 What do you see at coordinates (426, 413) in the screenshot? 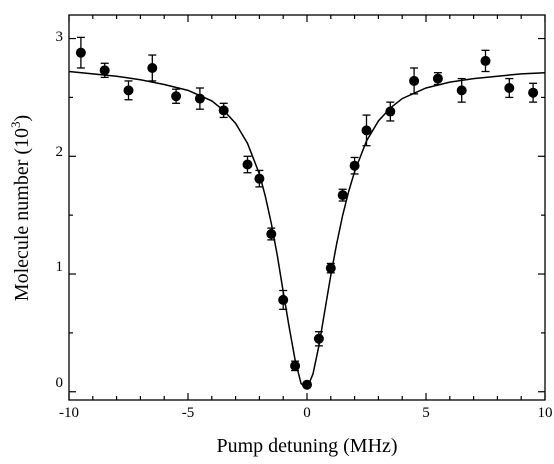
I see `x-tick-label: 5` at bounding box center [426, 413].